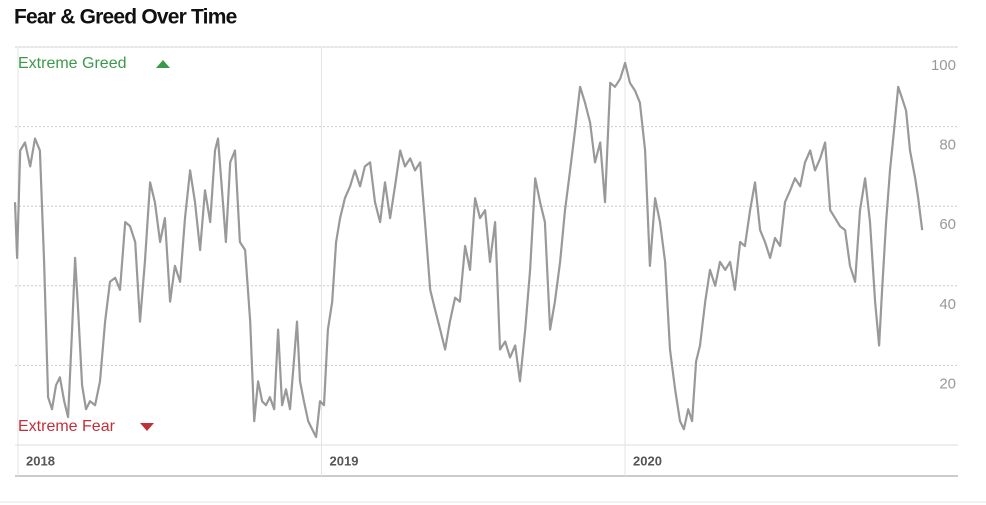  I want to click on down-triangle, so click(147, 427).